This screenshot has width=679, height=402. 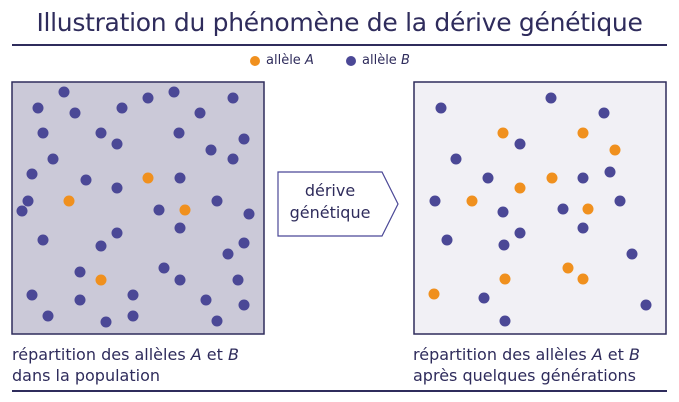 I want to click on generations-caption-line1: répartition des allèles A et B, so click(x=526, y=354).